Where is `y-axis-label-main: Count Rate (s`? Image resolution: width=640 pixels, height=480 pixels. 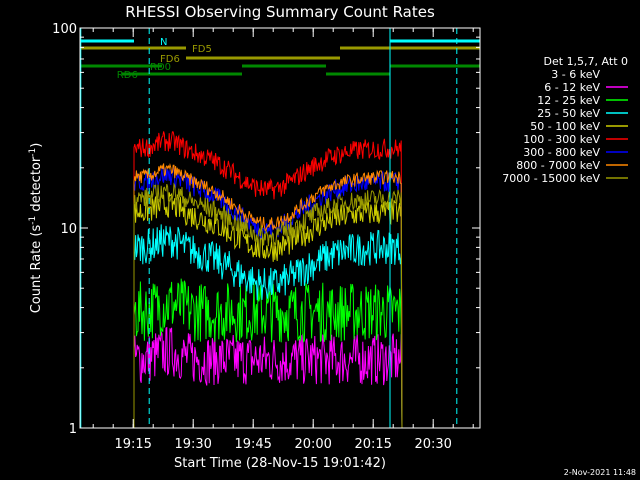 y-axis-label-main: Count Rate (s is located at coordinates (36, 269).